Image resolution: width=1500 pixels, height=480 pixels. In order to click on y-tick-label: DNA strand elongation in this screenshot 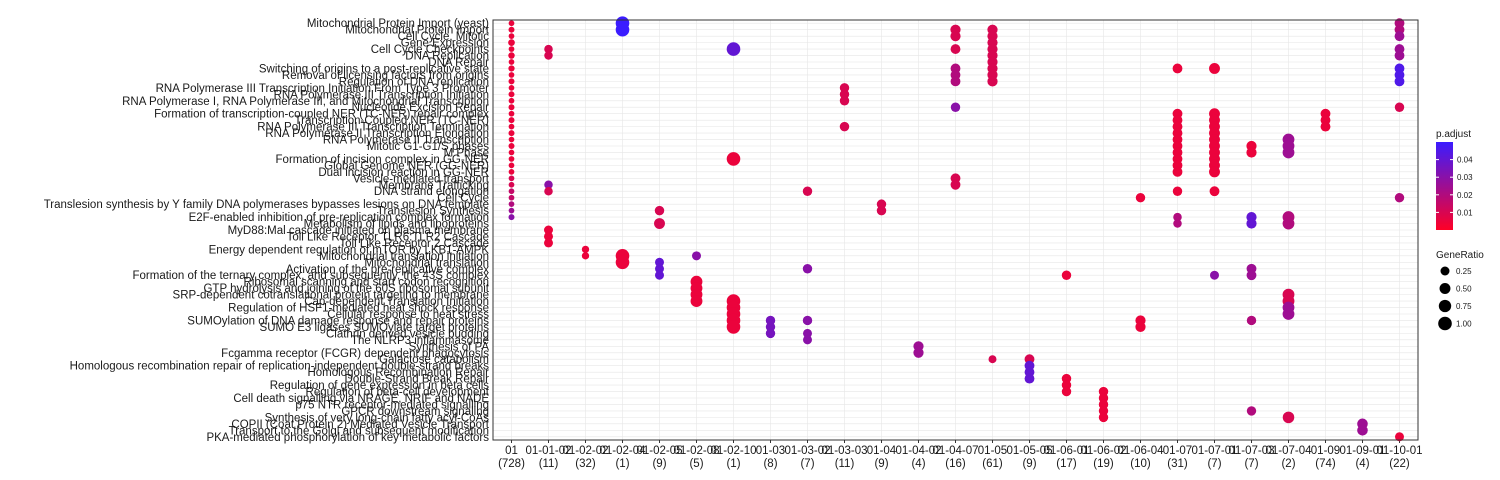, I will do `click(431, 192)`.